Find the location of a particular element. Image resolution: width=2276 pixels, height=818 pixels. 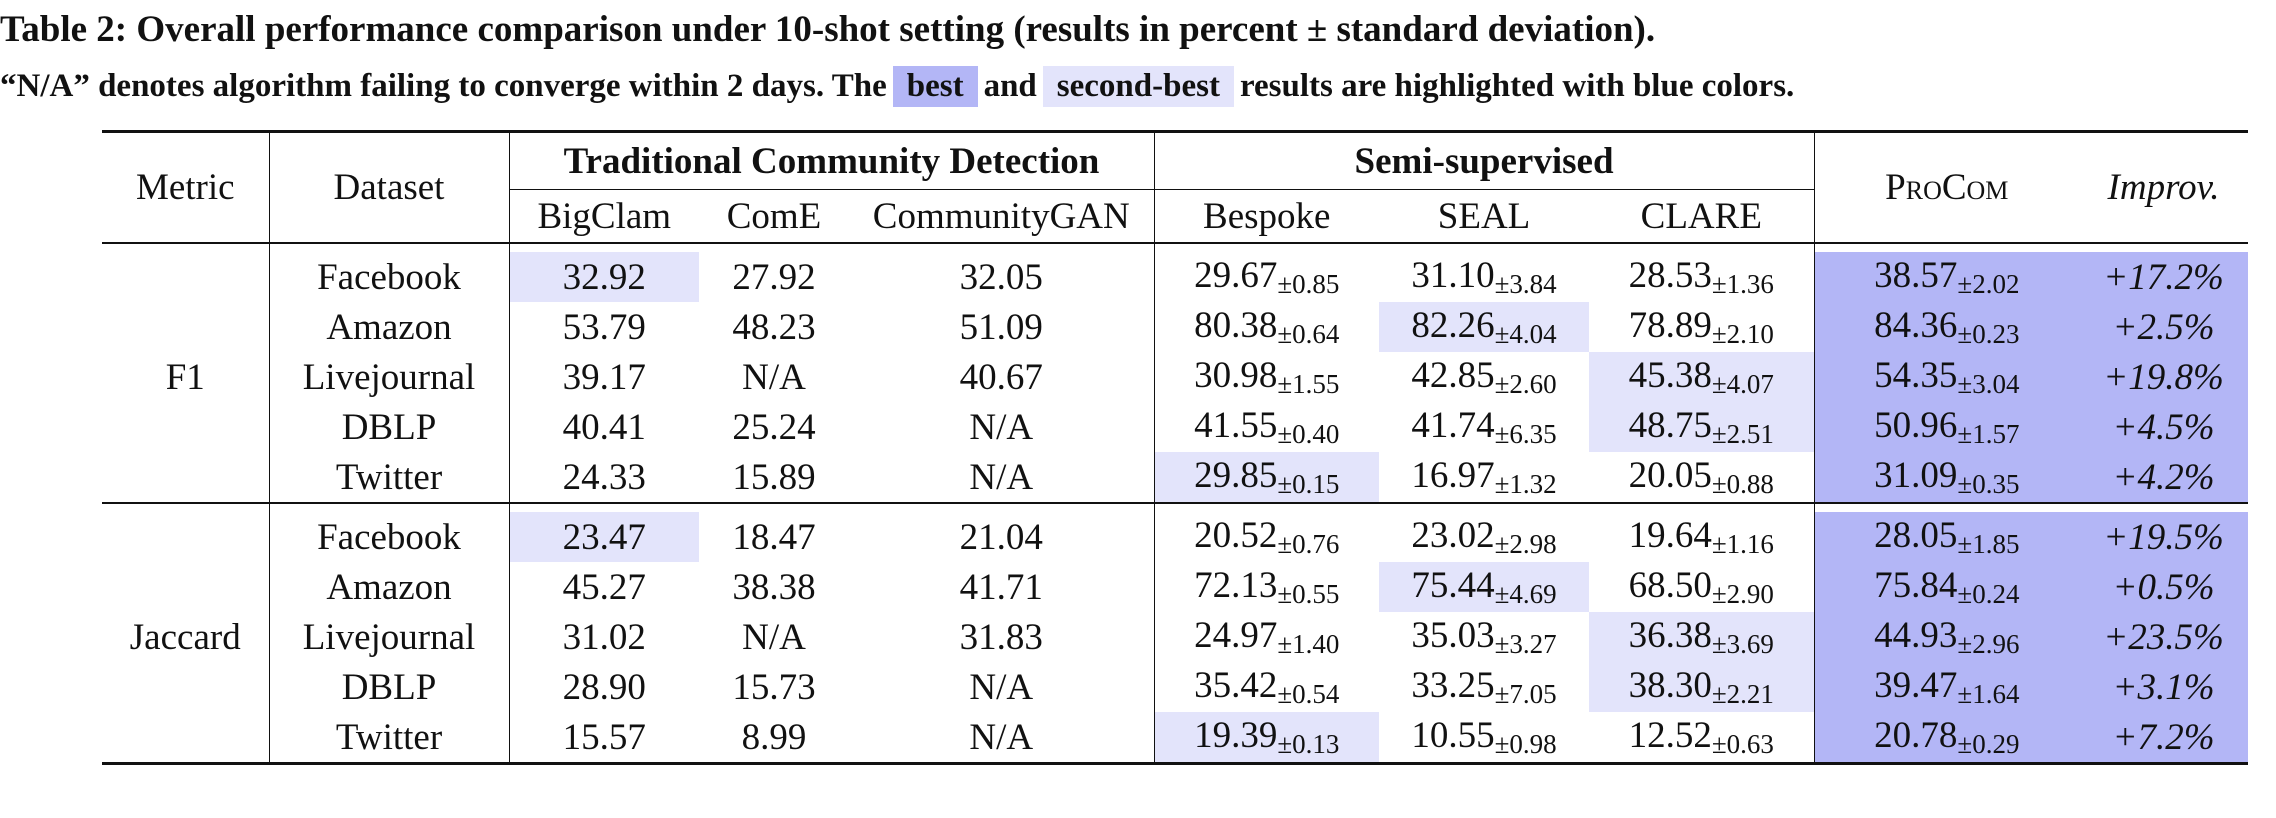

cell-std: ±1.85 is located at coordinates (1988, 544).